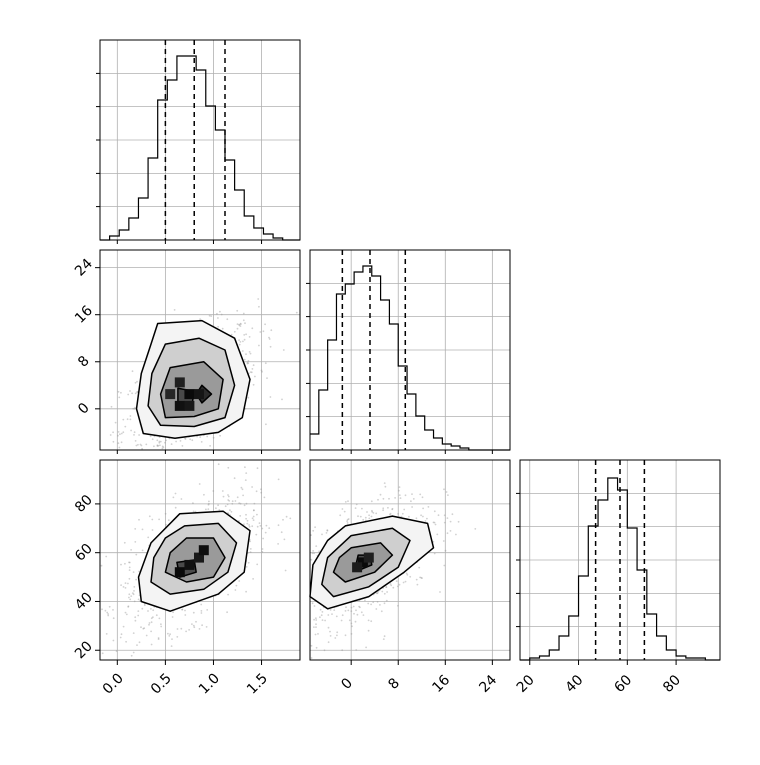 The width and height of the screenshot is (760, 765). I want to click on x-axis-0: 0.0 0.5 1.0 1.5, so click(185, 679).